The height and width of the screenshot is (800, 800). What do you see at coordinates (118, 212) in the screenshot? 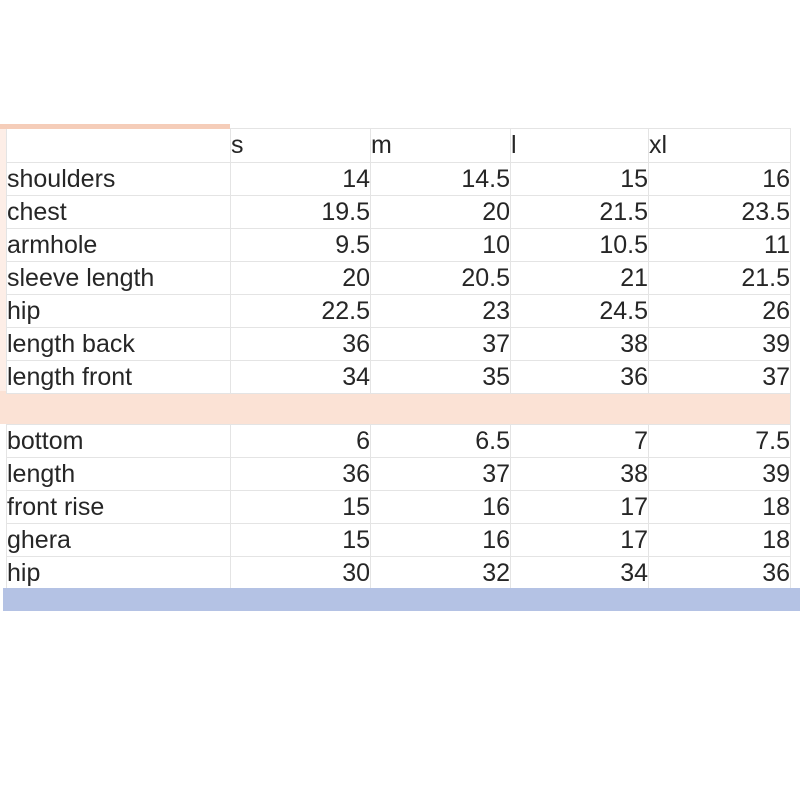
I see `row-label: chest` at bounding box center [118, 212].